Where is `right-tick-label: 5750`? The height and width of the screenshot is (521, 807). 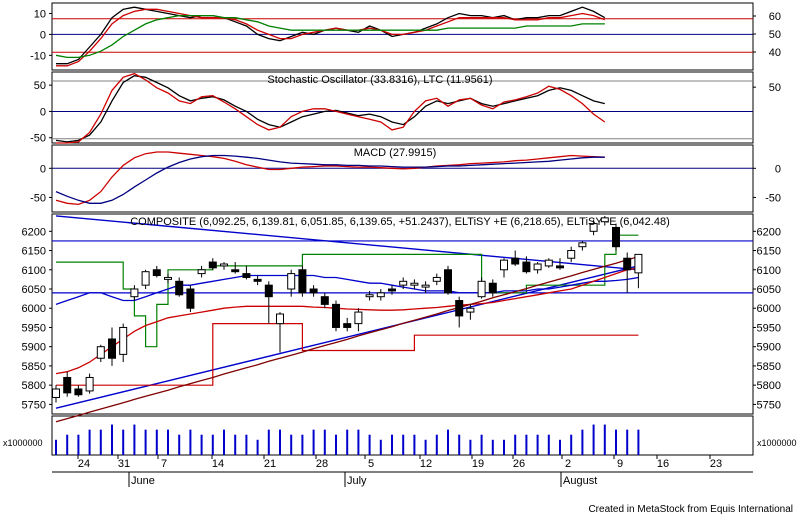
right-tick-label: 5750 is located at coordinates (769, 405).